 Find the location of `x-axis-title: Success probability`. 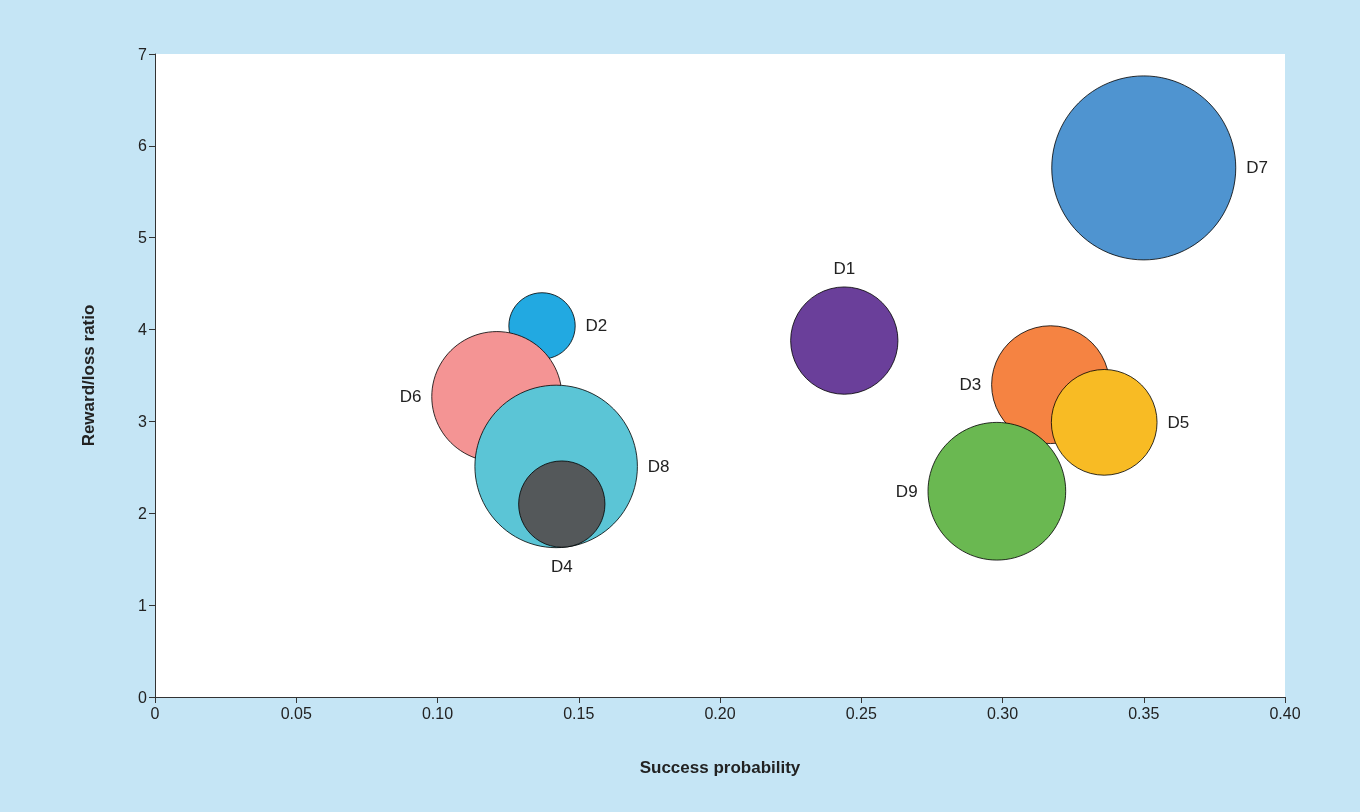

x-axis-title: Success probability is located at coordinates (720, 767).